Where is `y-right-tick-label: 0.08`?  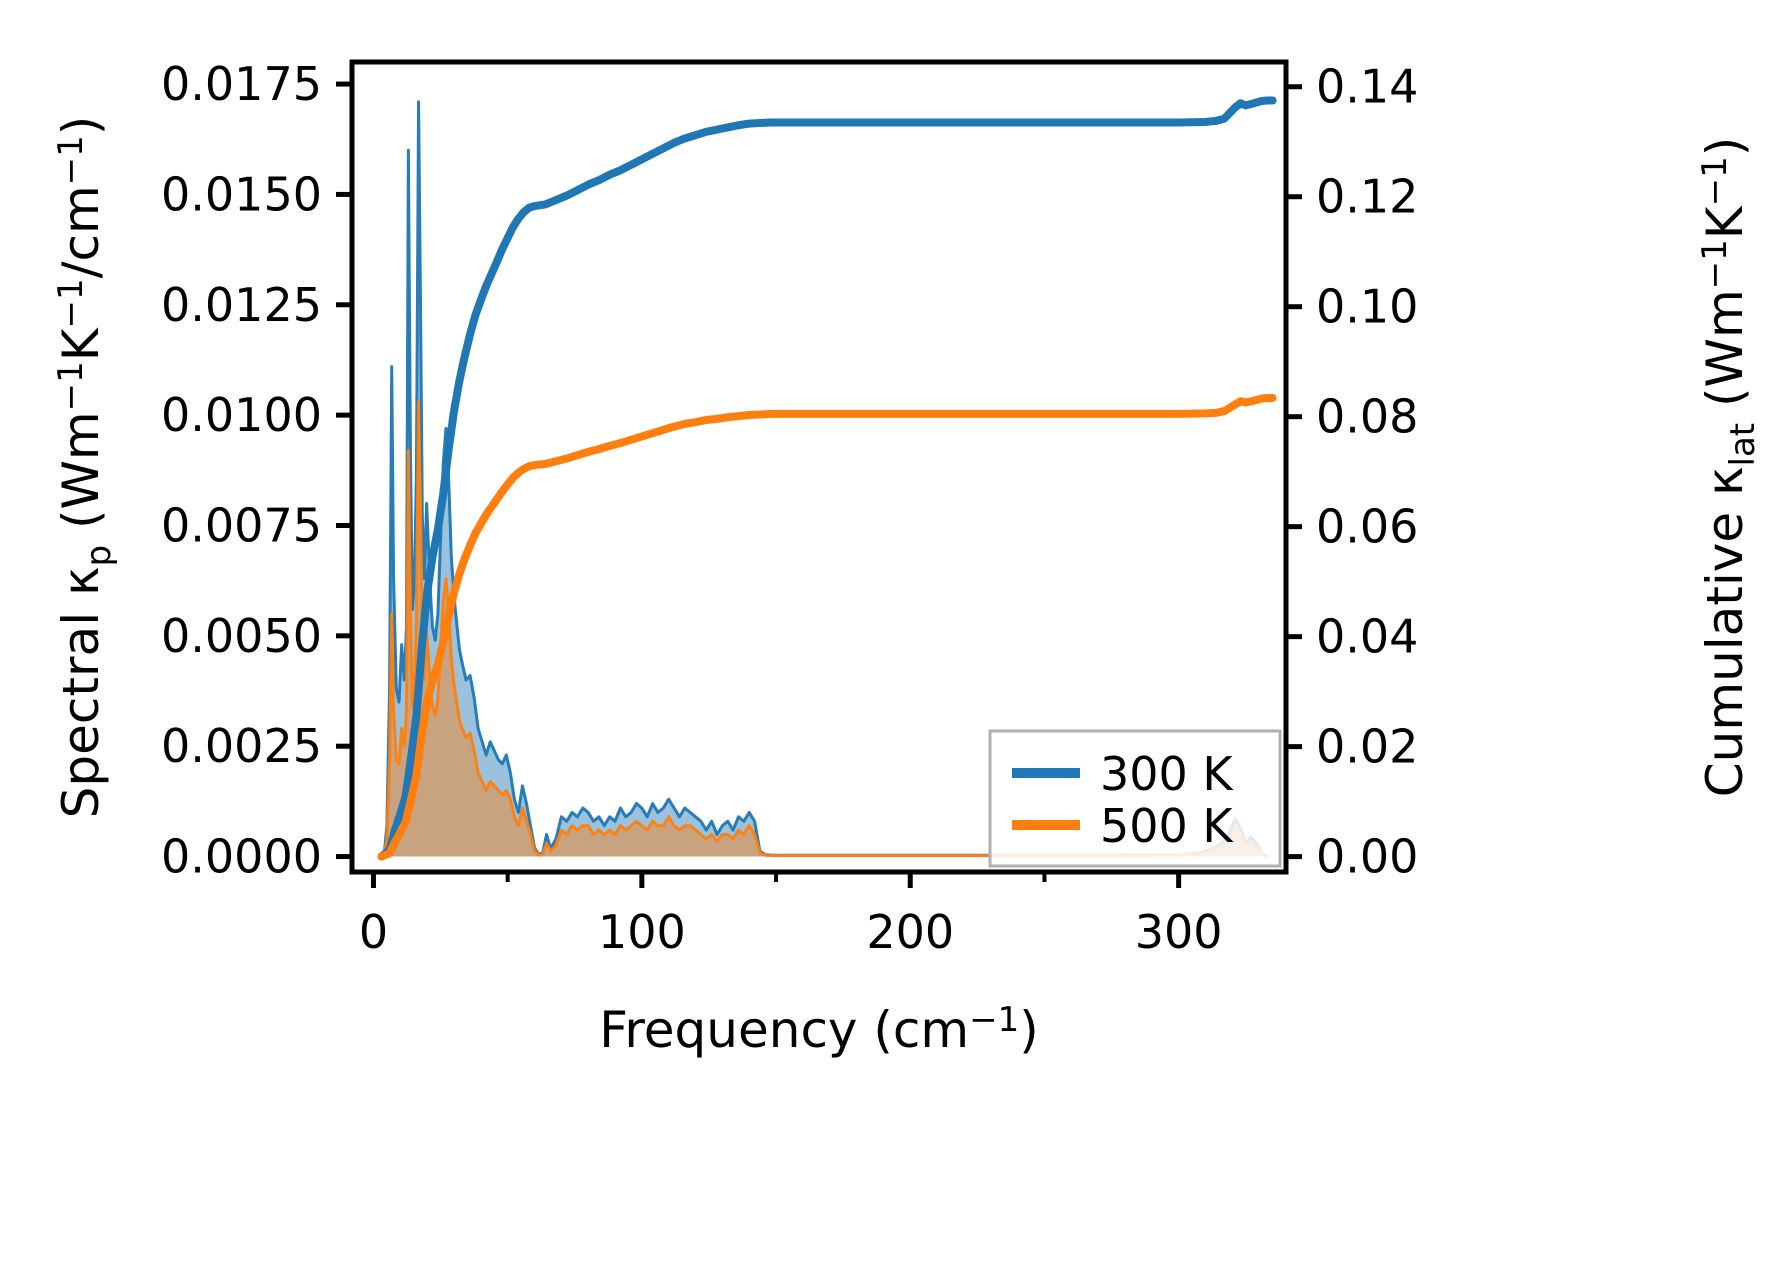 y-right-tick-label: 0.08 is located at coordinates (1367, 417).